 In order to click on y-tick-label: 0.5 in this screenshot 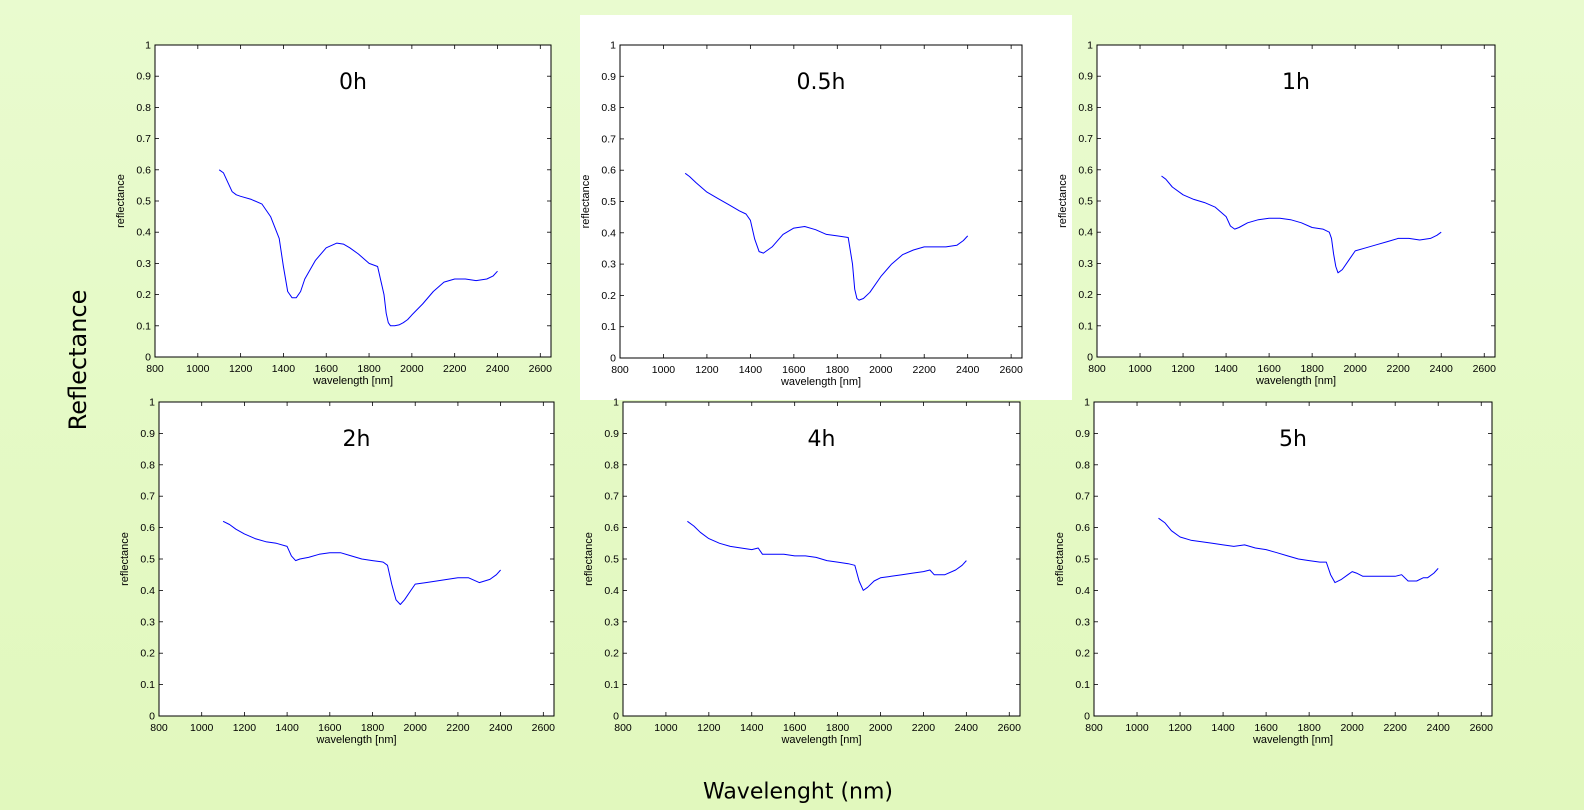, I will do `click(1085, 202)`.